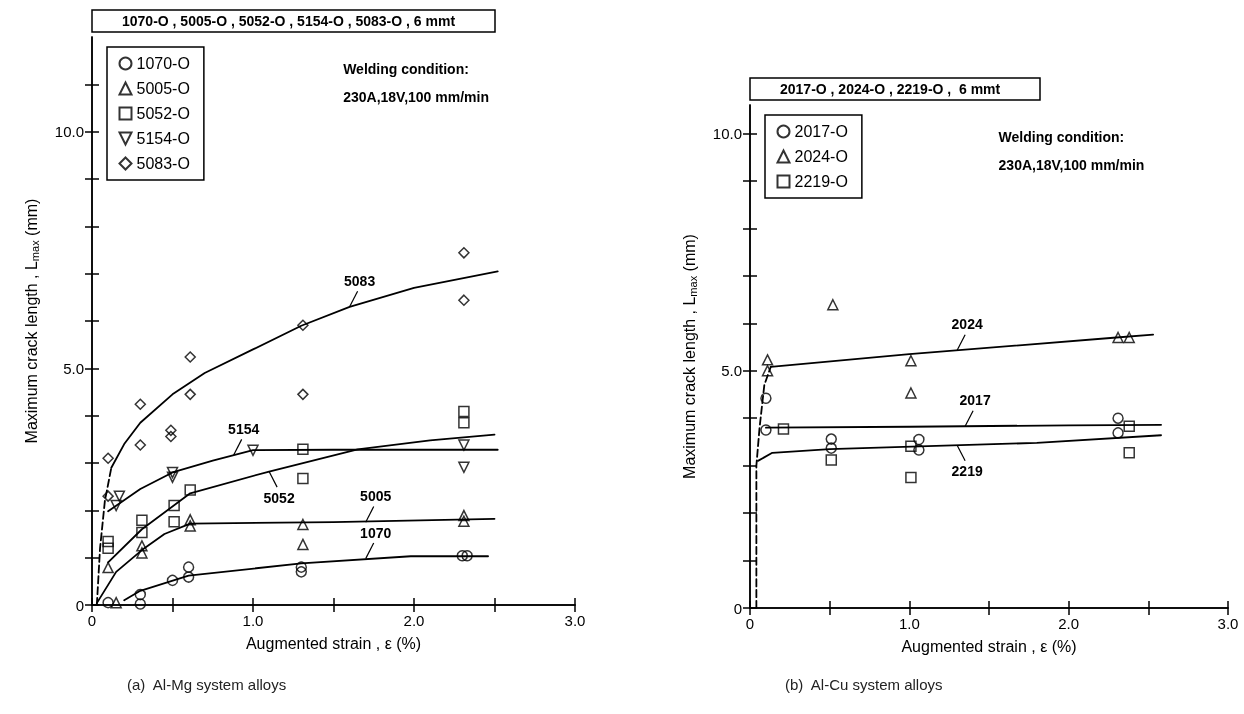 The image size is (1244, 714). What do you see at coordinates (163, 163) in the screenshot?
I see `legend-label: 5083-O` at bounding box center [163, 163].